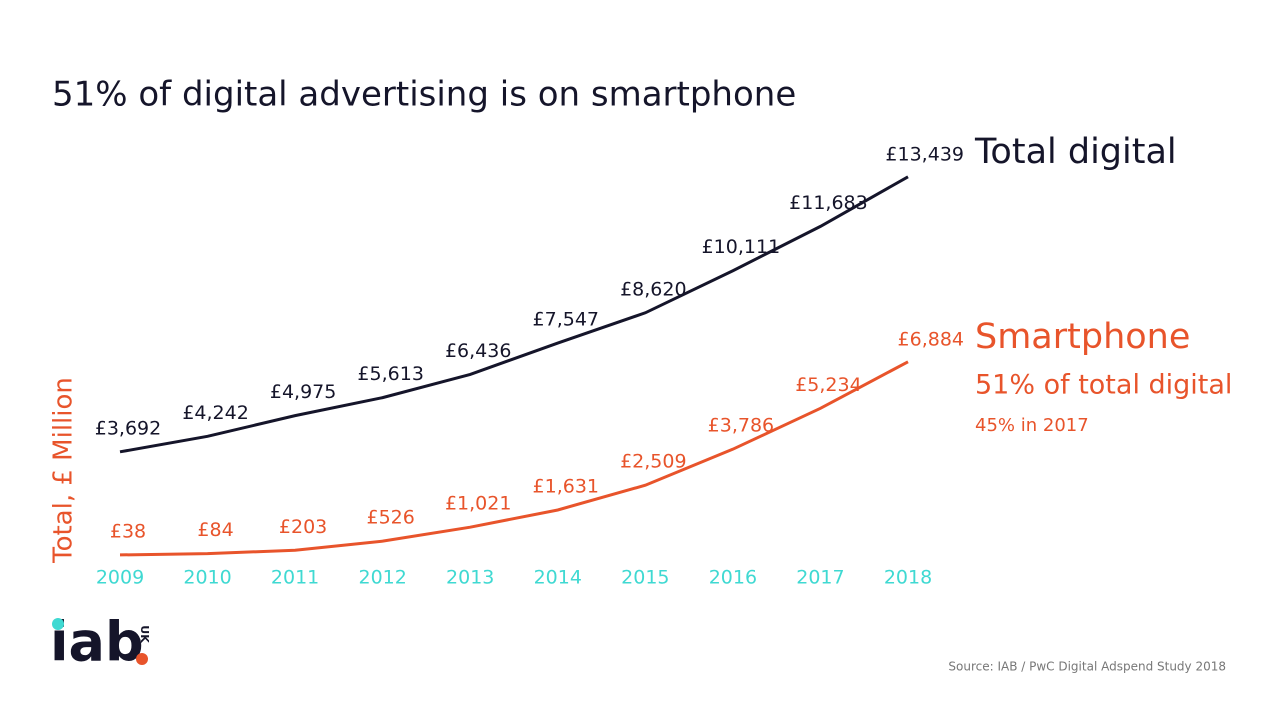 This screenshot has width=1278, height=716. I want to click on data-label: £1,631, so click(566, 486).